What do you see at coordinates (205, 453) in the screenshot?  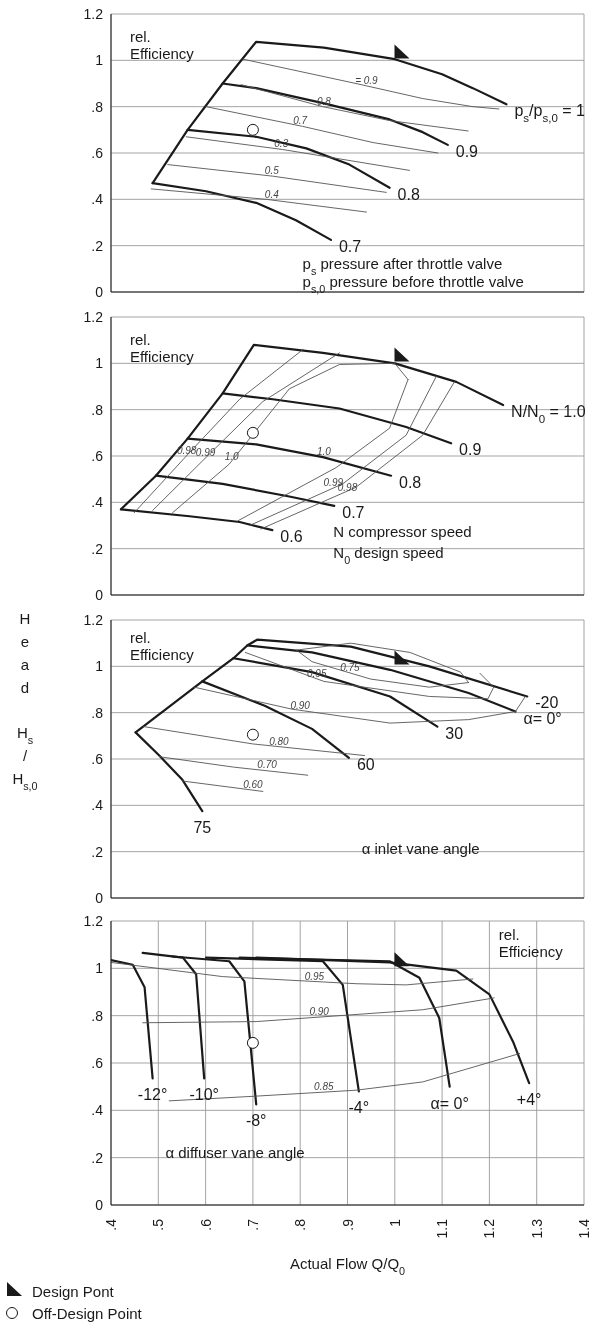 I see `annotation: 0.99` at bounding box center [205, 453].